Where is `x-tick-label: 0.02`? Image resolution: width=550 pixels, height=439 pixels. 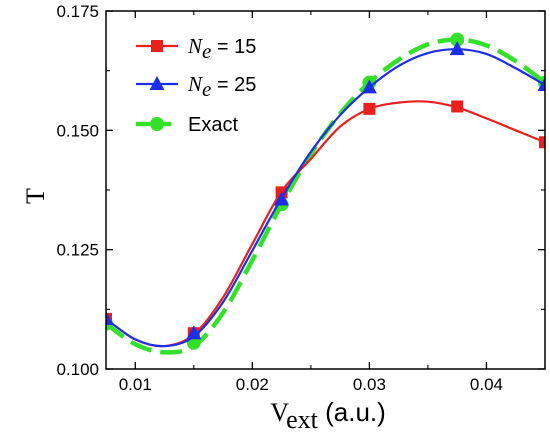
x-tick-label: 0.02 is located at coordinates (252, 384).